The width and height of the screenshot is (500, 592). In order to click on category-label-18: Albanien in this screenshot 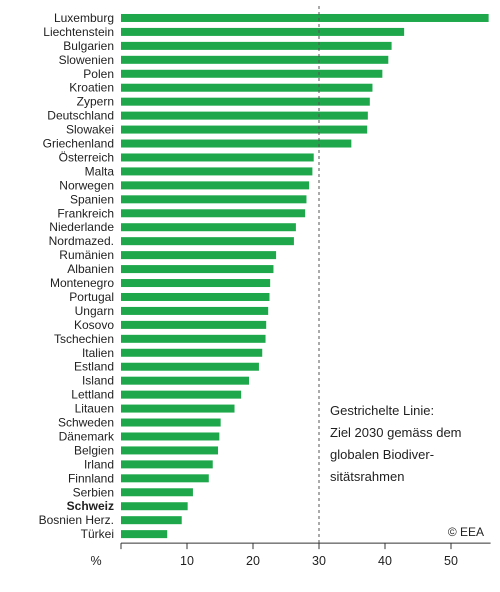, I will do `click(90, 269)`.